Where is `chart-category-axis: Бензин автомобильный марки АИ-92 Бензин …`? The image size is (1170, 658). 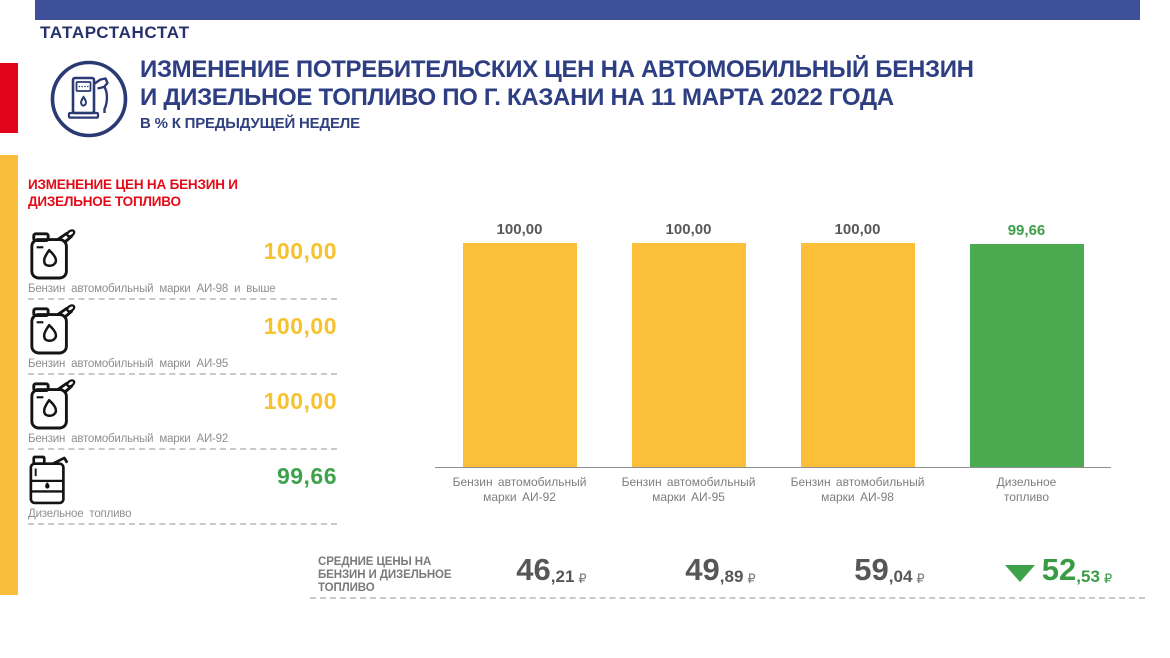
chart-category-axis: Бензин автомобильный марки АИ-92 Бензин … is located at coordinates (773, 486).